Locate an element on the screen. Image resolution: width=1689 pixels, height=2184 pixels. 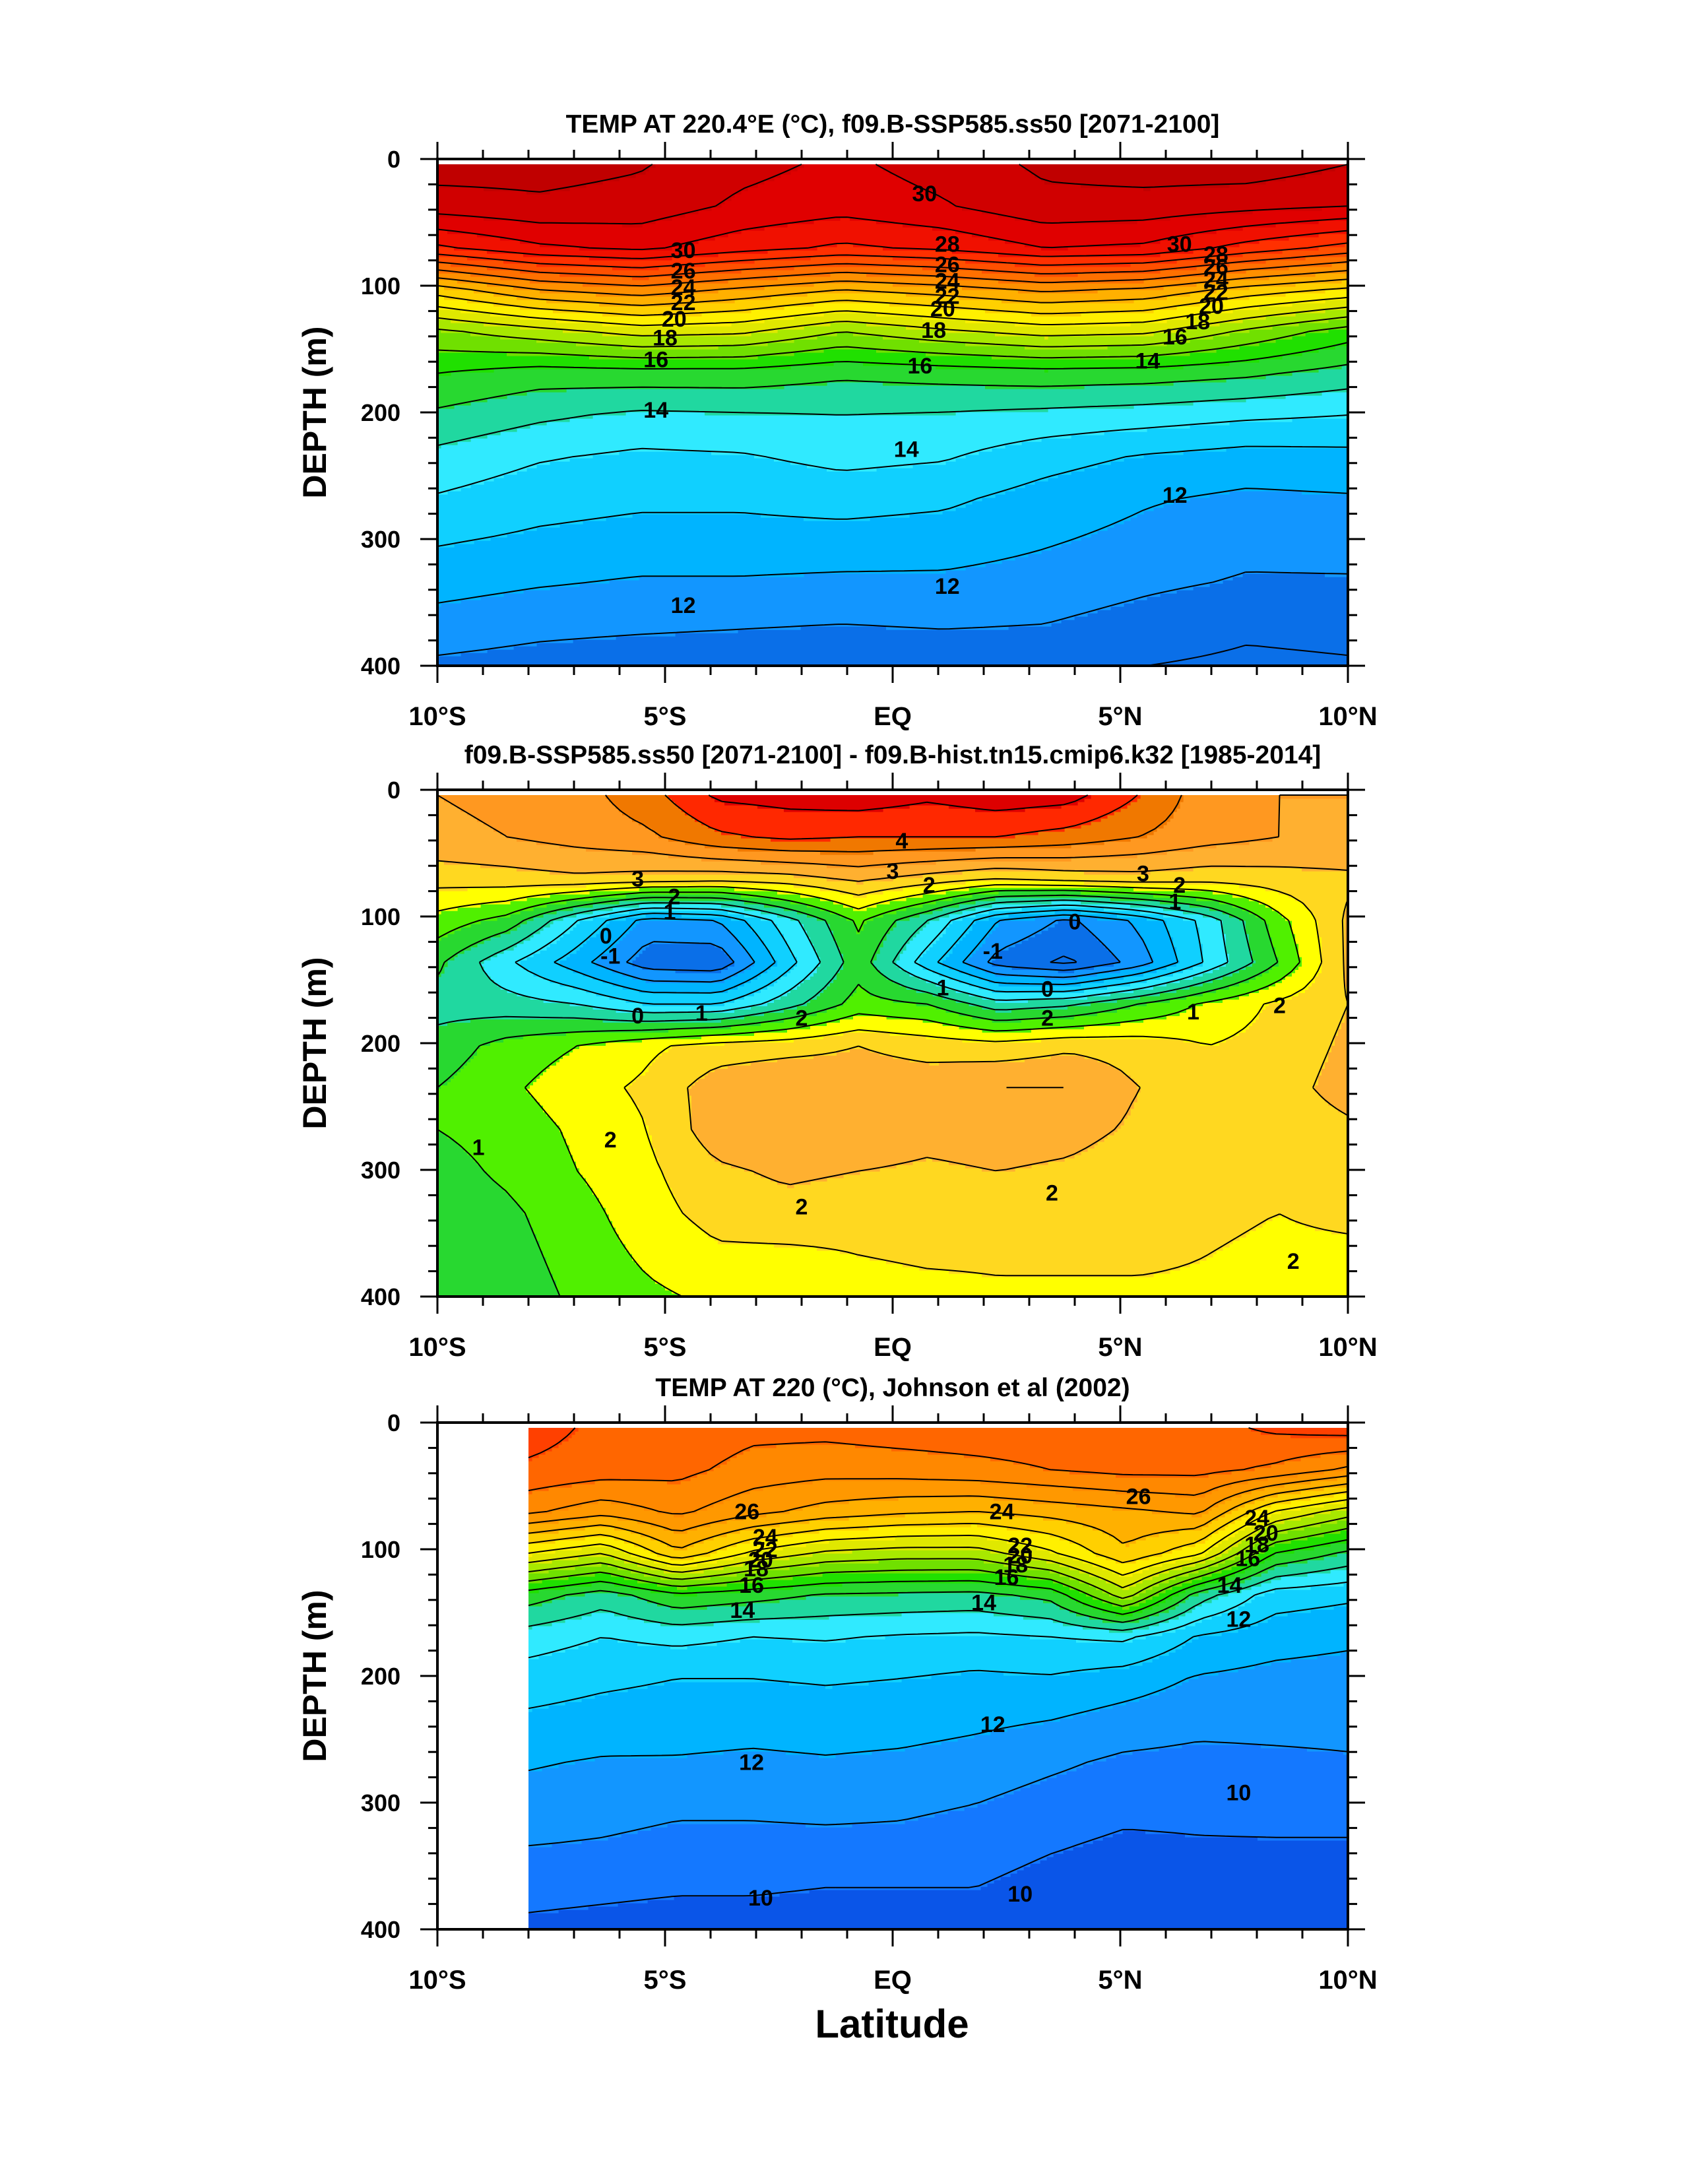
filled-field is located at coordinates (938, 1678).